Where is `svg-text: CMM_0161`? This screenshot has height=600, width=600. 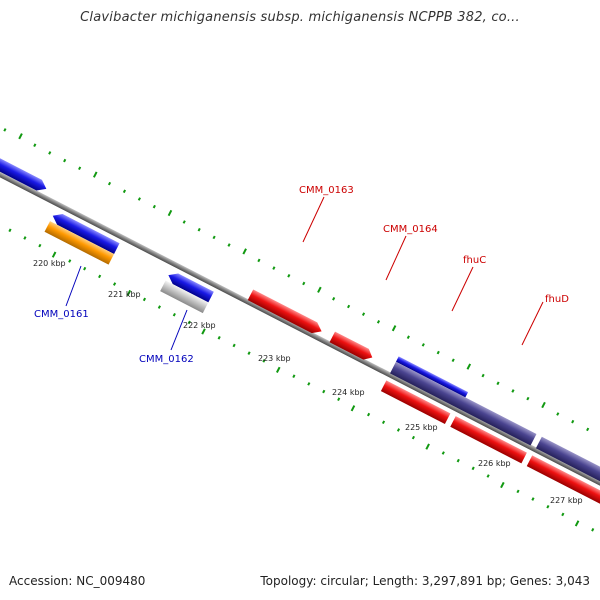 svg-text: CMM_0161 is located at coordinates (61, 314).